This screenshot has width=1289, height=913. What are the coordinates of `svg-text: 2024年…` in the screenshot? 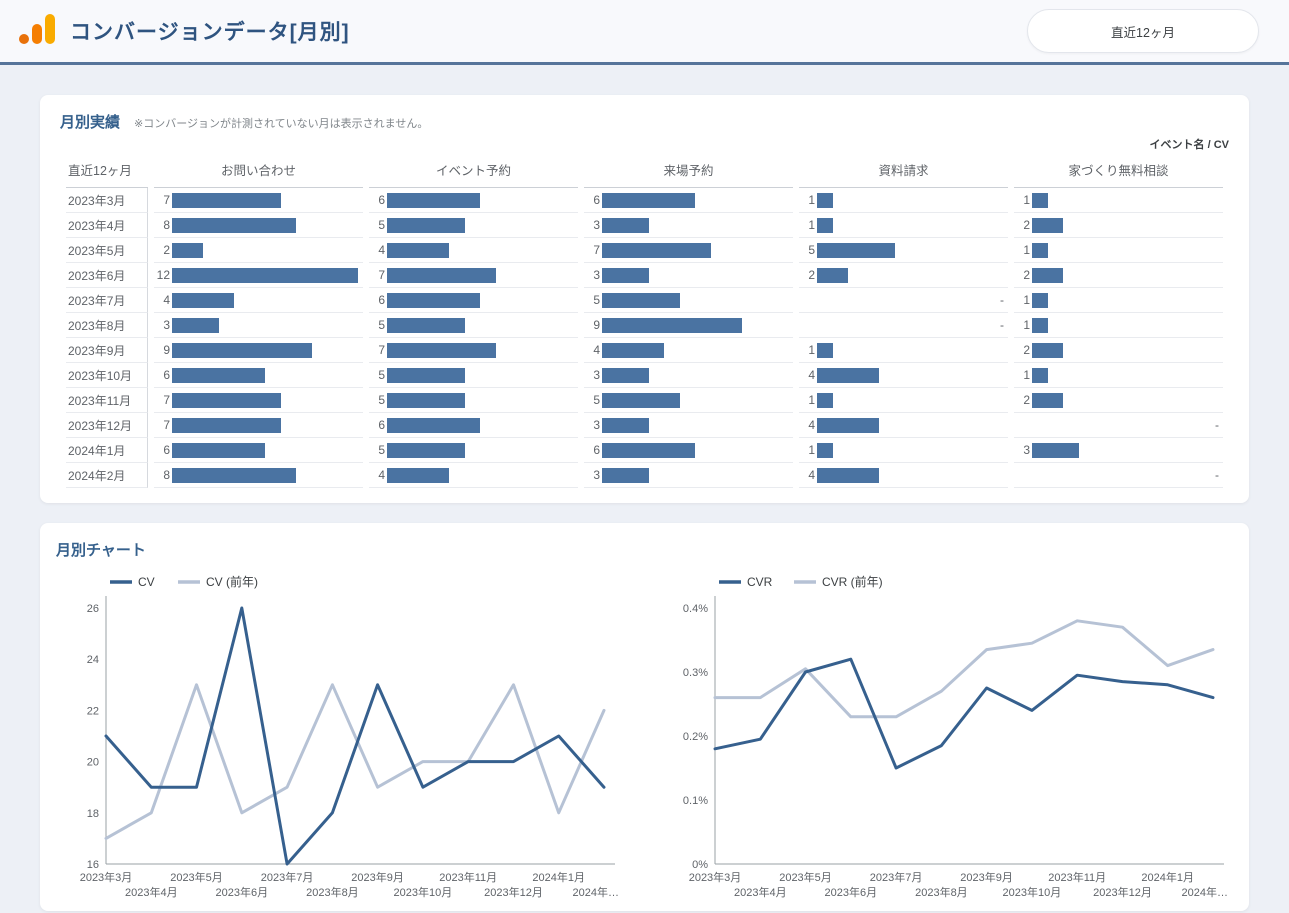 It's located at (596, 892).